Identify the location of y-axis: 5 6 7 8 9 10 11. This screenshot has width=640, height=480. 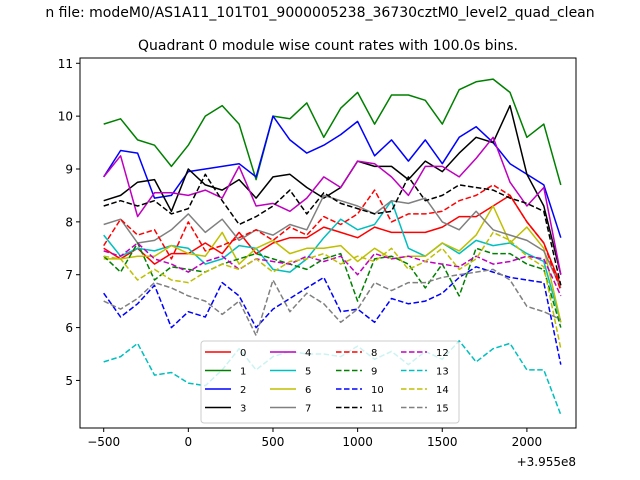
(69, 222).